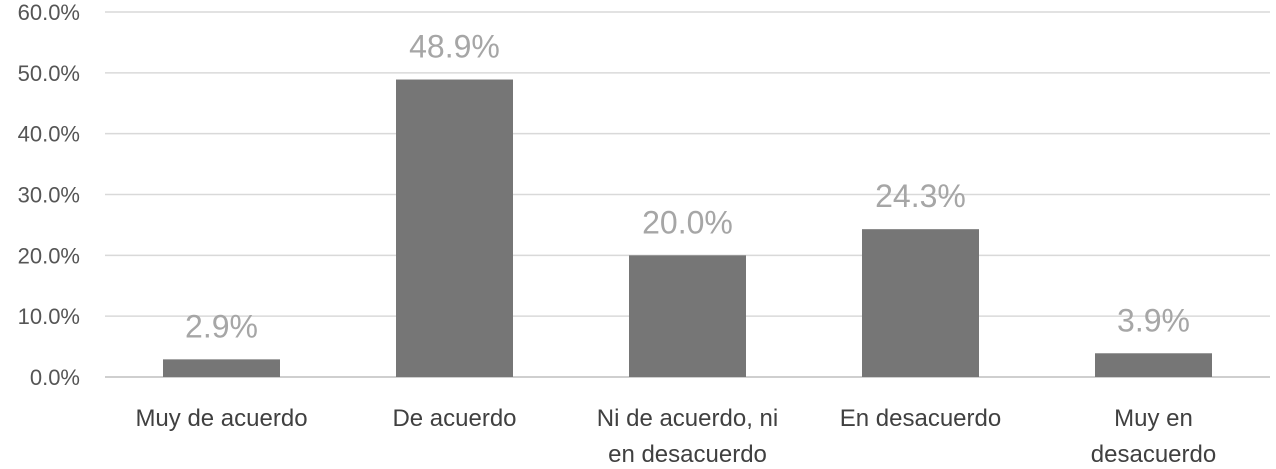  Describe the element at coordinates (1153, 320) in the screenshot. I see `data-label: 3.9%` at that location.